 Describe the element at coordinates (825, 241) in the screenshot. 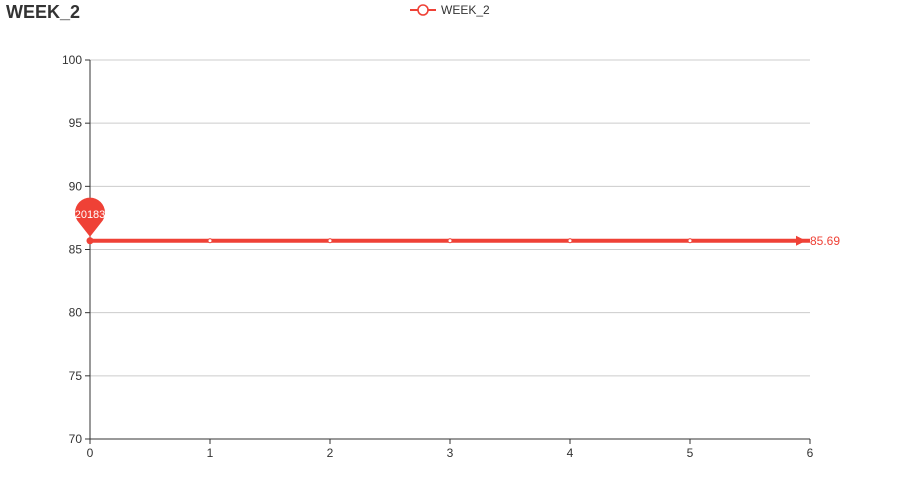

I see `end-value-label: 85.69` at that location.